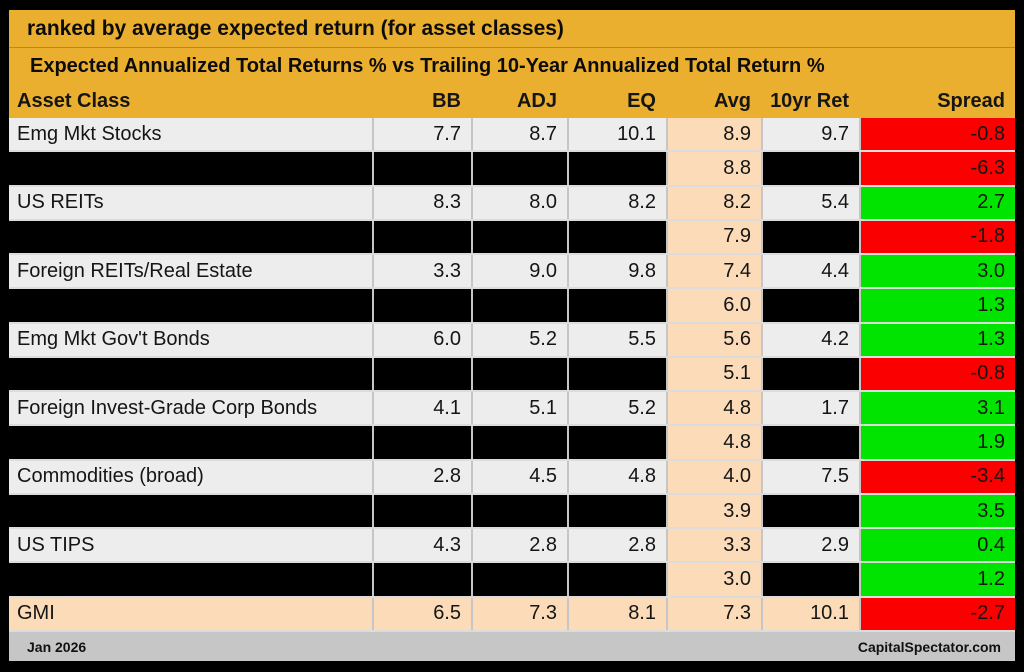 Image resolution: width=1024 pixels, height=672 pixels. What do you see at coordinates (713, 271) in the screenshot?
I see `avg-cell: 7.4` at bounding box center [713, 271].